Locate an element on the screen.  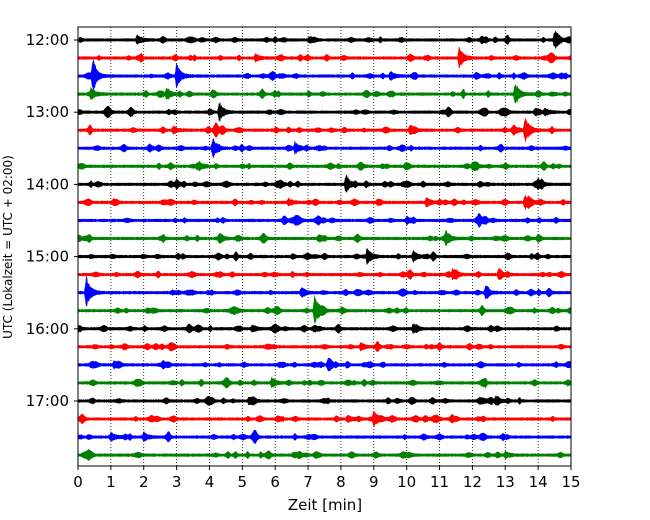
y-tick-label: 16:00 is located at coordinates (47, 329).